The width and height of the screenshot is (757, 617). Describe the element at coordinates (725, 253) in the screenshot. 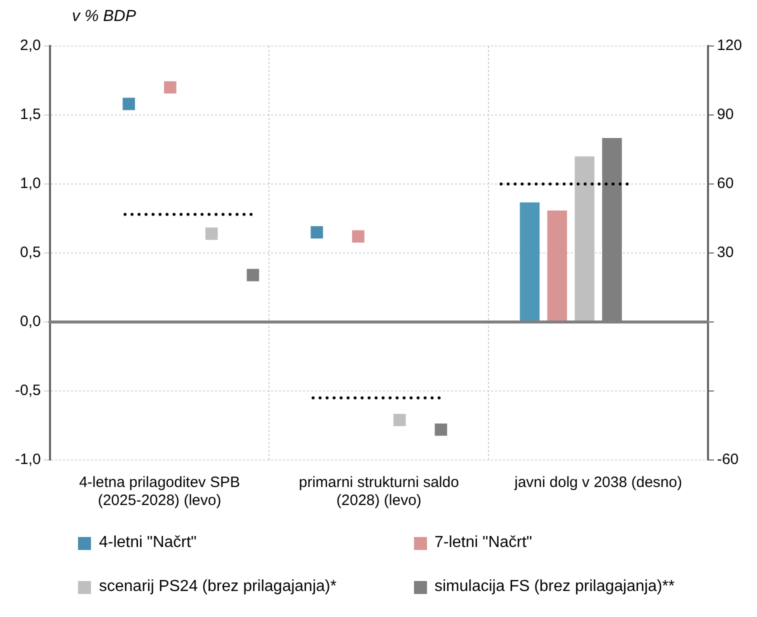

I see `y2-tick-label: 30` at that location.